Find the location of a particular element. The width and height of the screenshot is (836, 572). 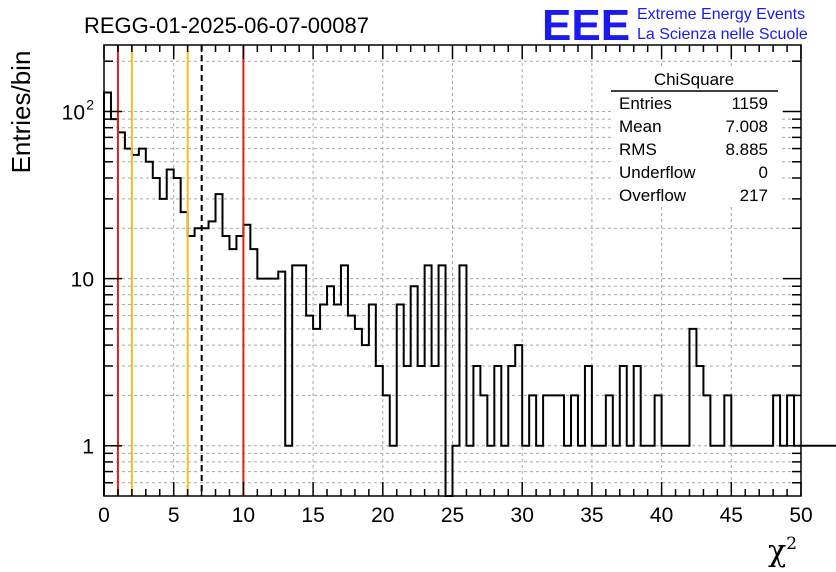

stats-row-label: RMS is located at coordinates (638, 149).